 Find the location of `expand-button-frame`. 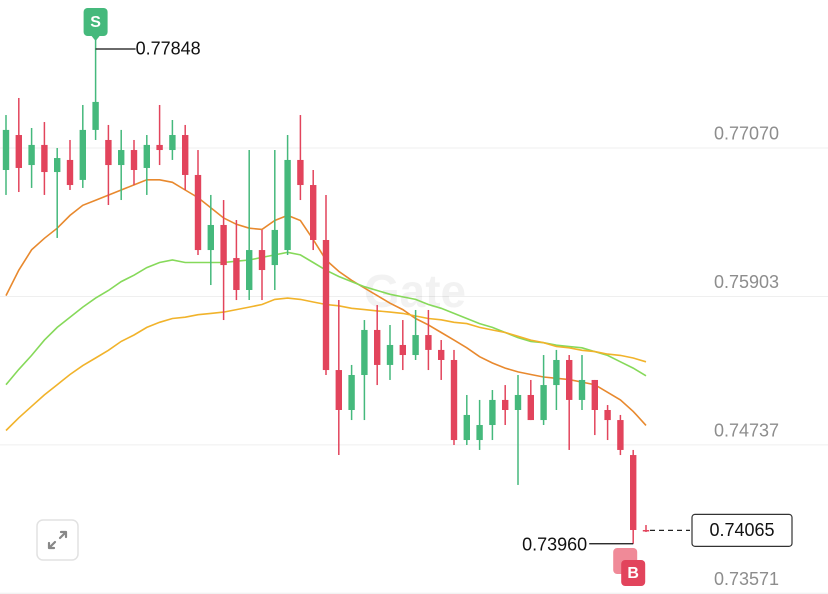

expand-button-frame is located at coordinates (57, 540).